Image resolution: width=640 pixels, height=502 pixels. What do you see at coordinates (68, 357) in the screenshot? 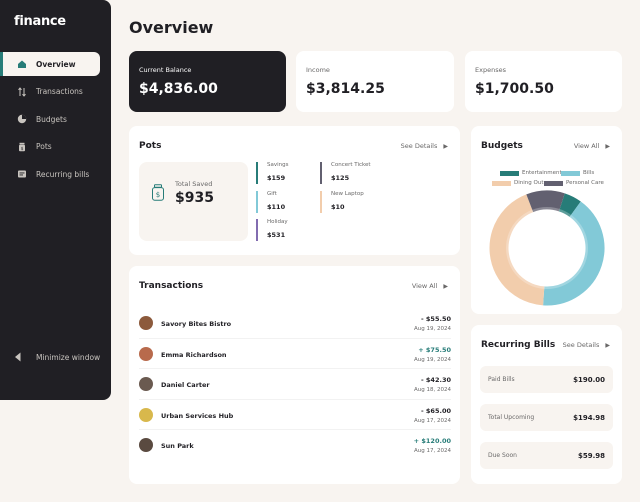
I see `minimize-label: Minimize window` at bounding box center [68, 357].